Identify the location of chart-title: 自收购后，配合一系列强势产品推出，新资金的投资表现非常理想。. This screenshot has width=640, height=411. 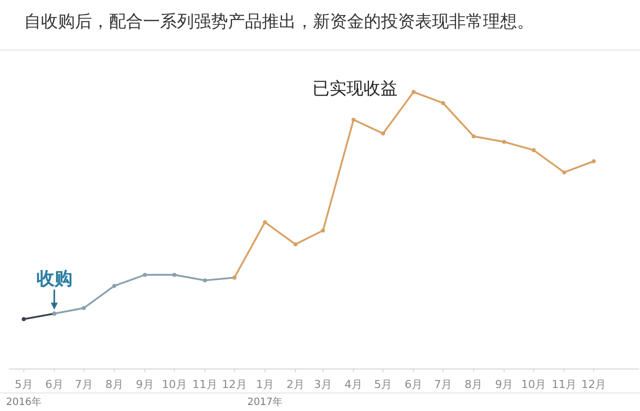
(279, 22).